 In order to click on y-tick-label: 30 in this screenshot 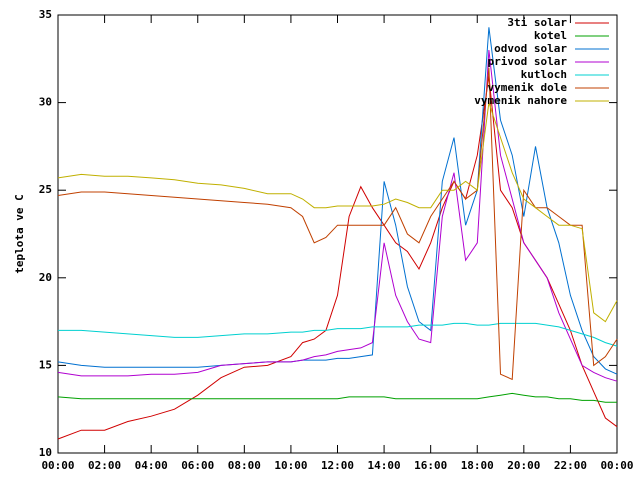, I will do `click(45, 102)`.